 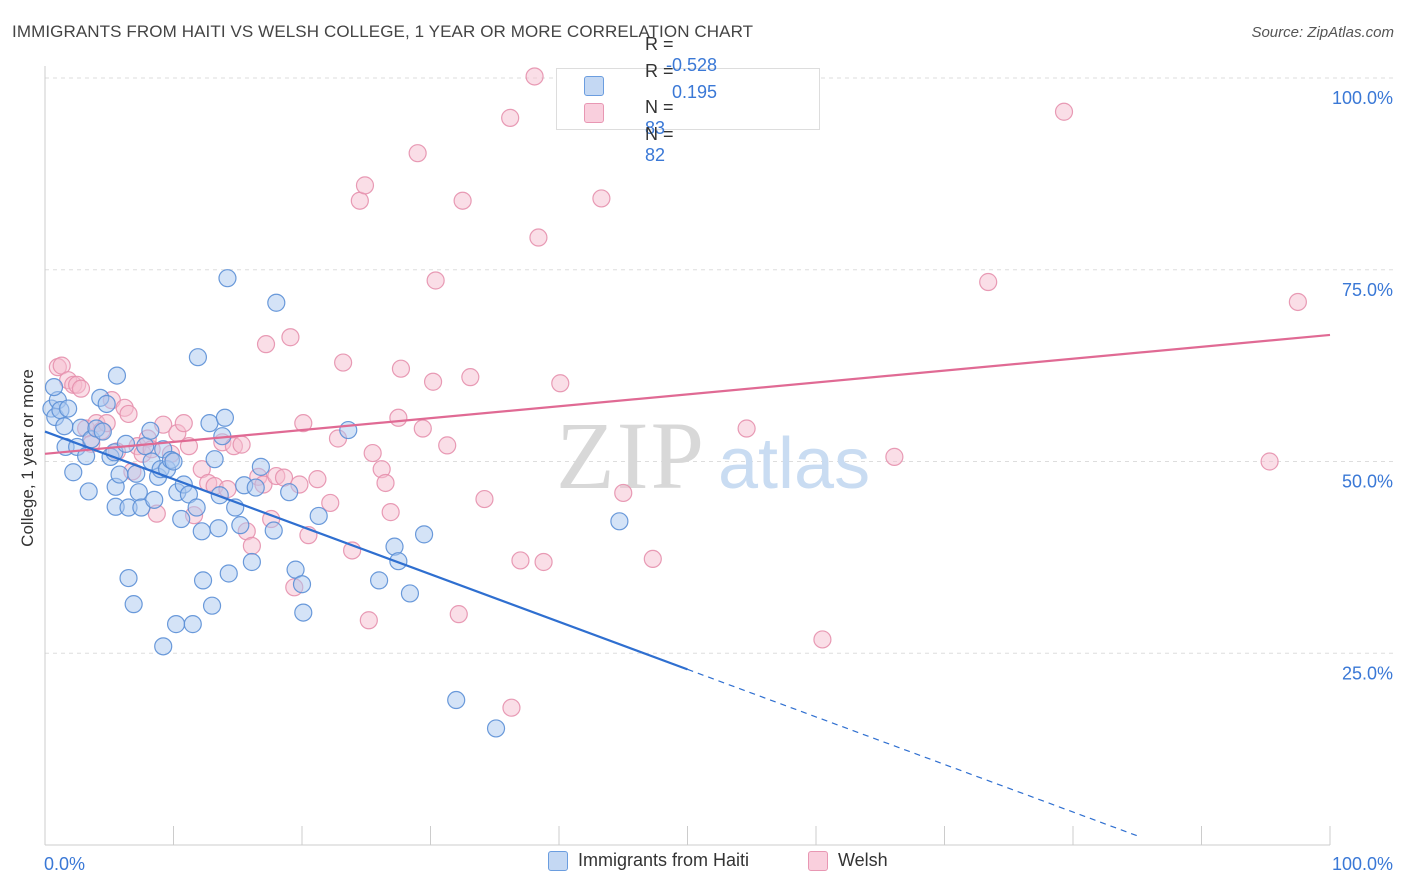 What do you see at coordinates (818, 860) in the screenshot?
I see `legend-swatch-welsh` at bounding box center [818, 860].